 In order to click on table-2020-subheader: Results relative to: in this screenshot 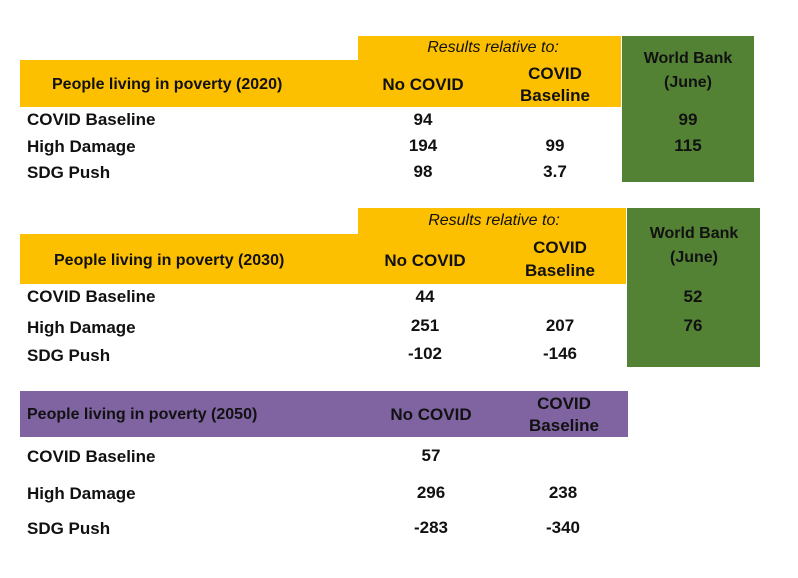, I will do `click(493, 47)`.